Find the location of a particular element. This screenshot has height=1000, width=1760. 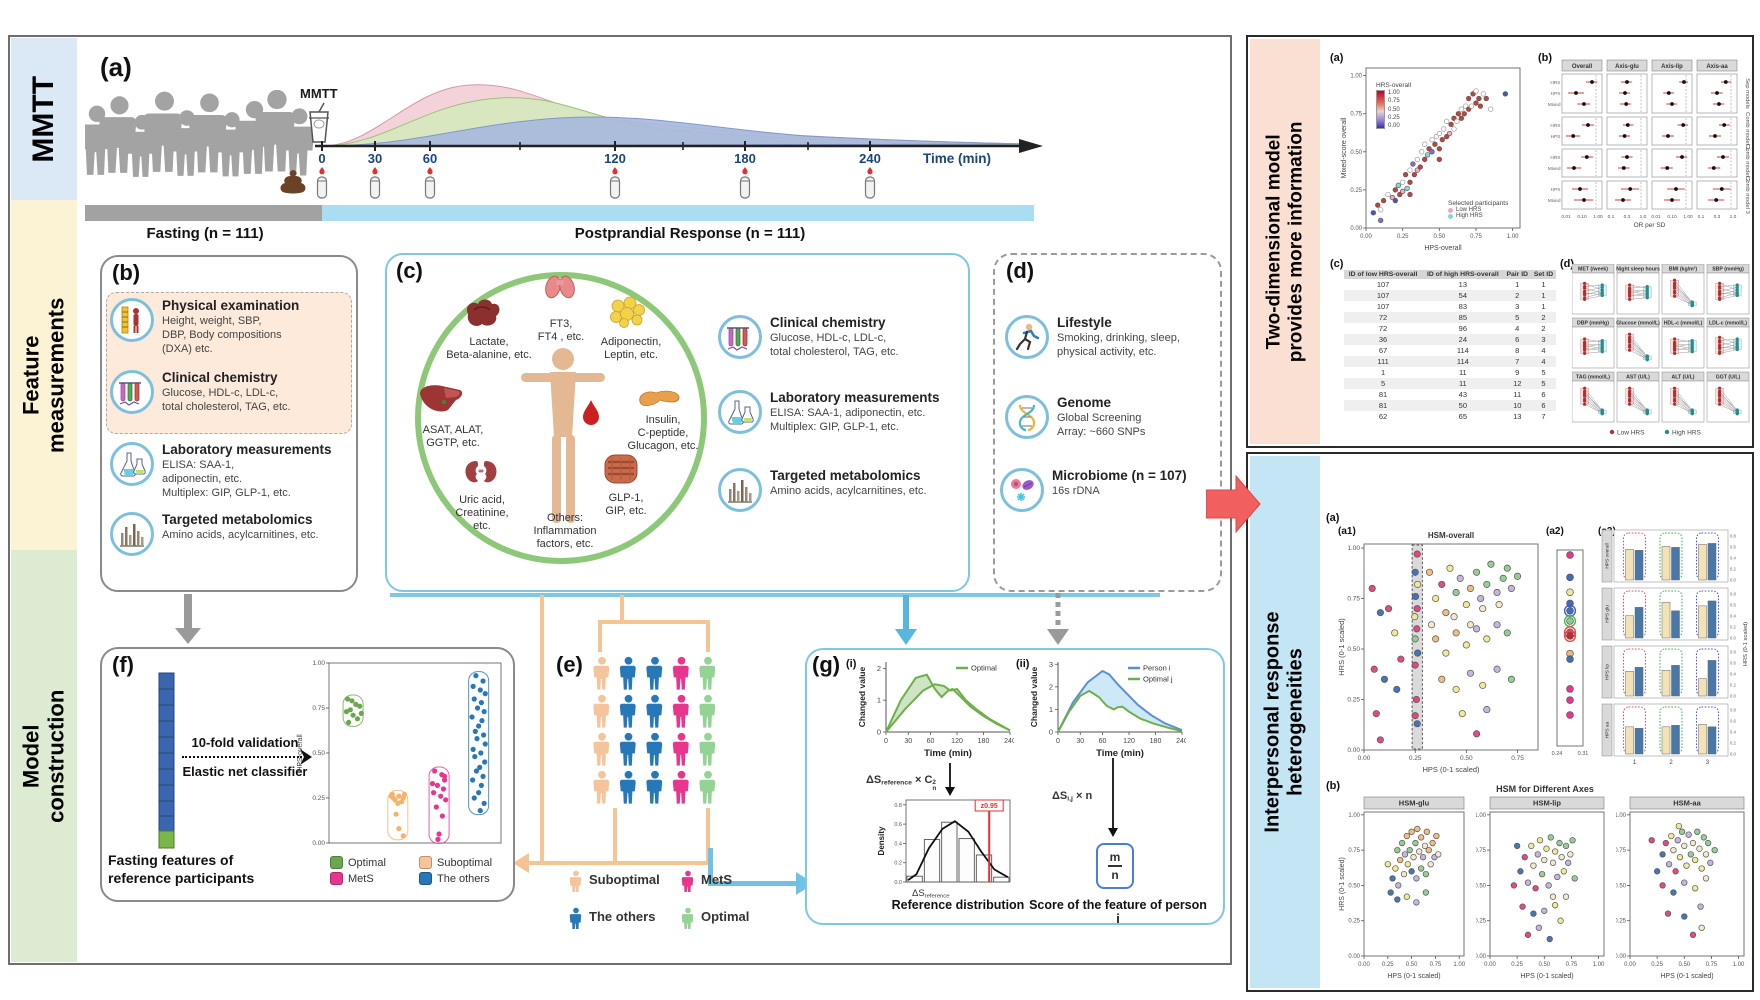

table-row: 81 50 10 6 is located at coordinates (1450, 405).